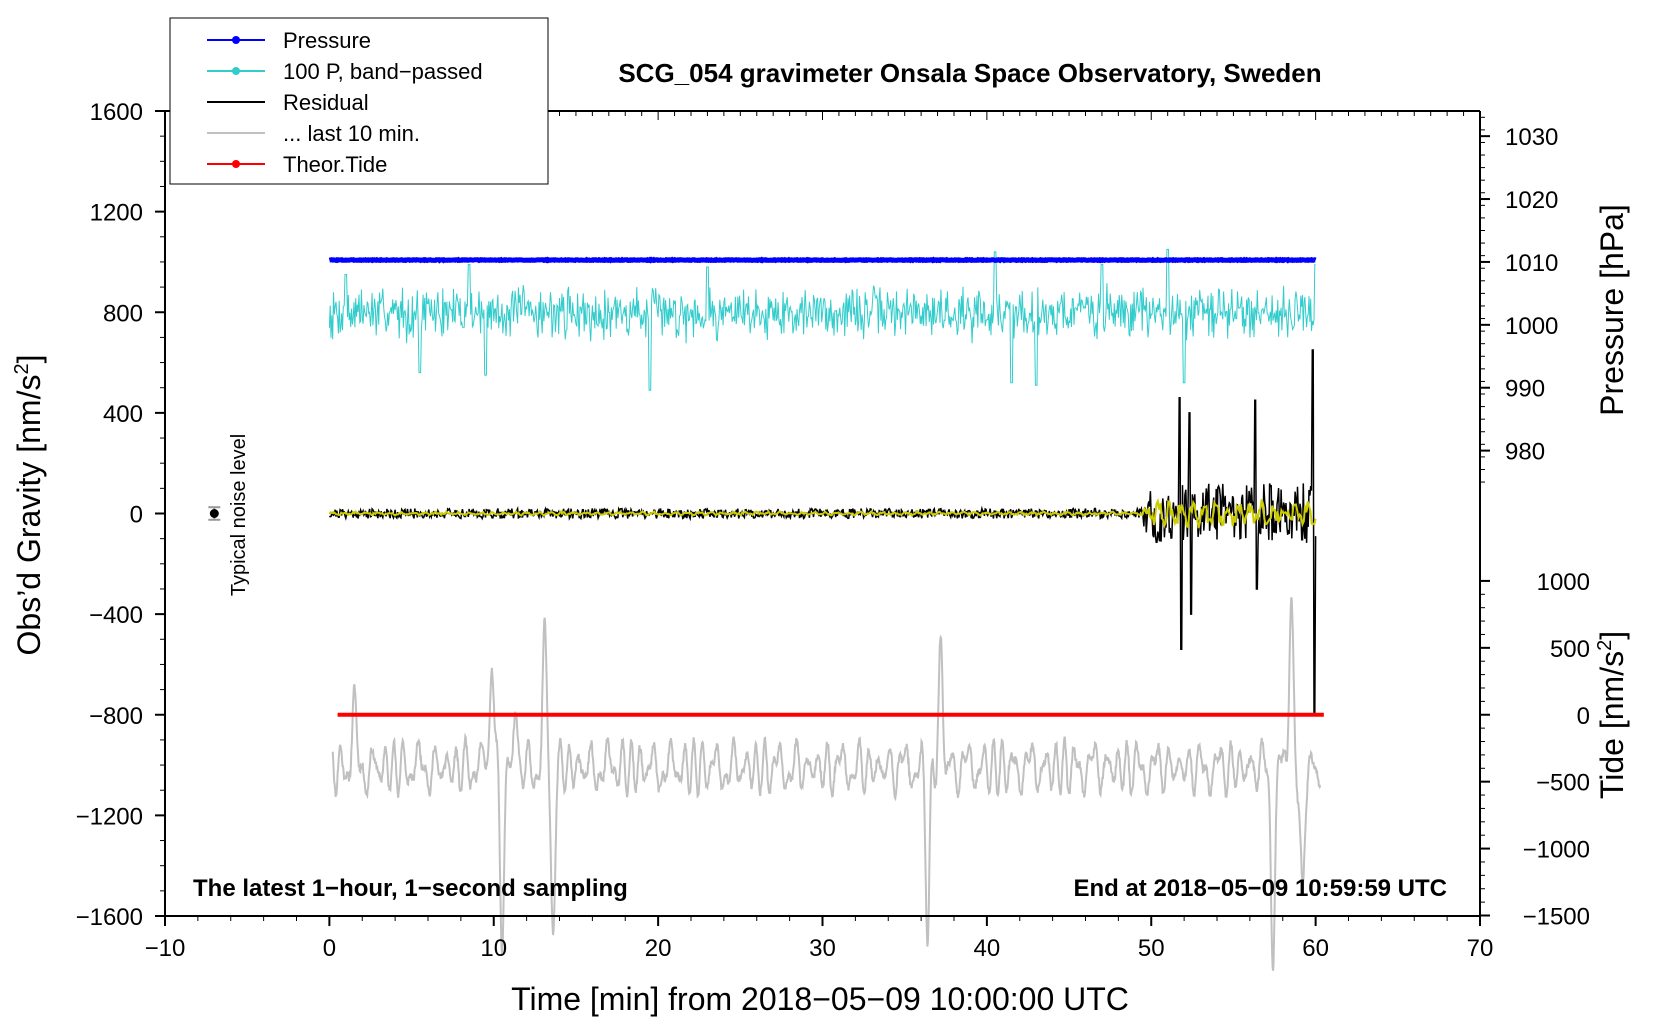 Image resolution: width=1660 pixels, height=1020 pixels. I want to click on tide-axis-tick-label: −500, so click(1563, 783).